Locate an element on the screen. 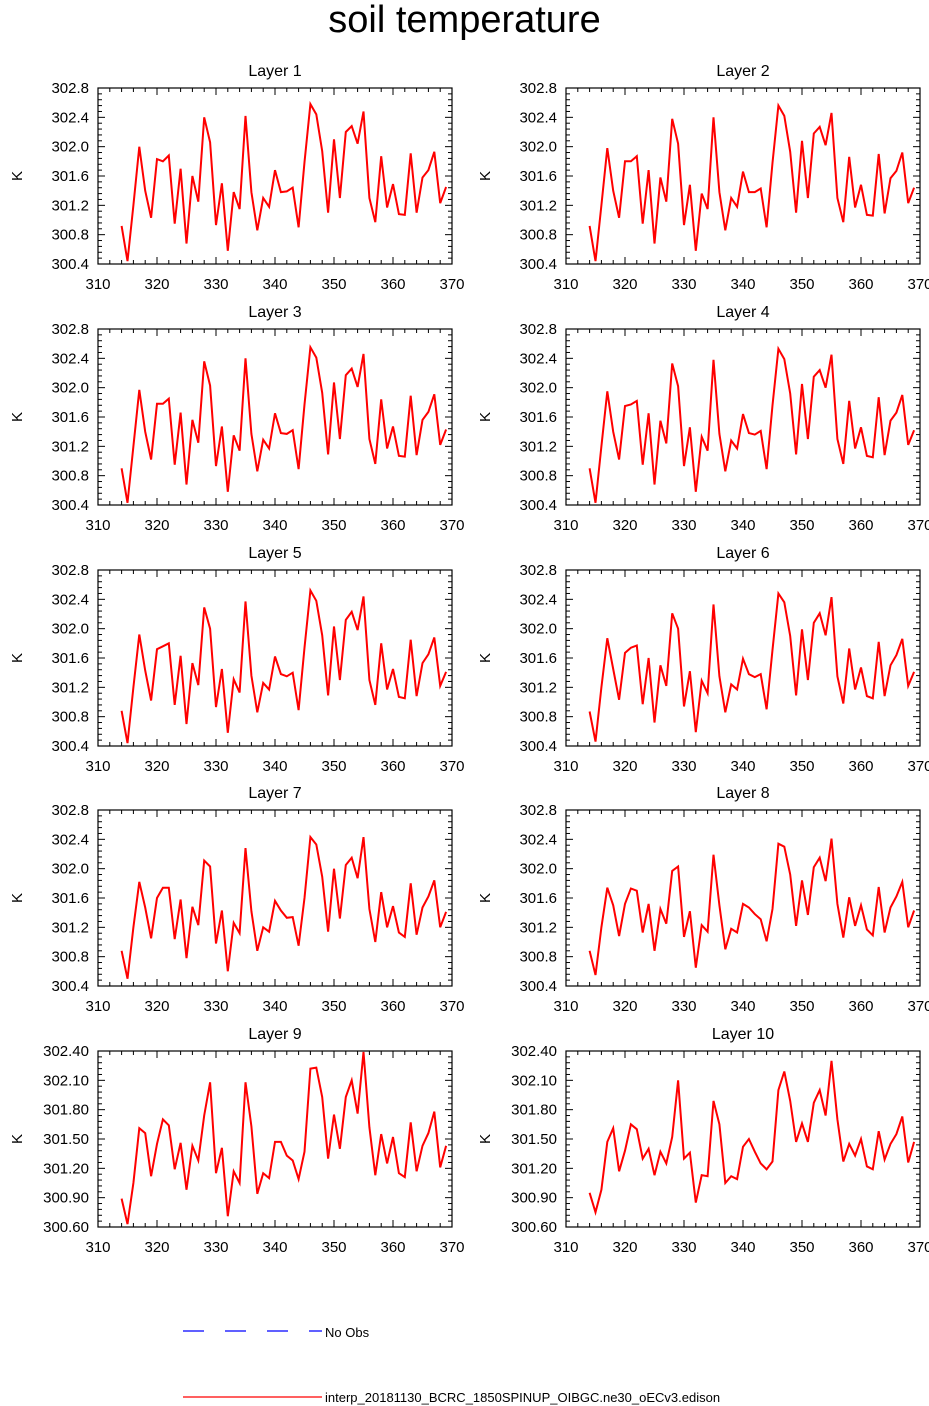 The width and height of the screenshot is (929, 1406). panel-1-ytick-label: 301.6 is located at coordinates (70, 176).